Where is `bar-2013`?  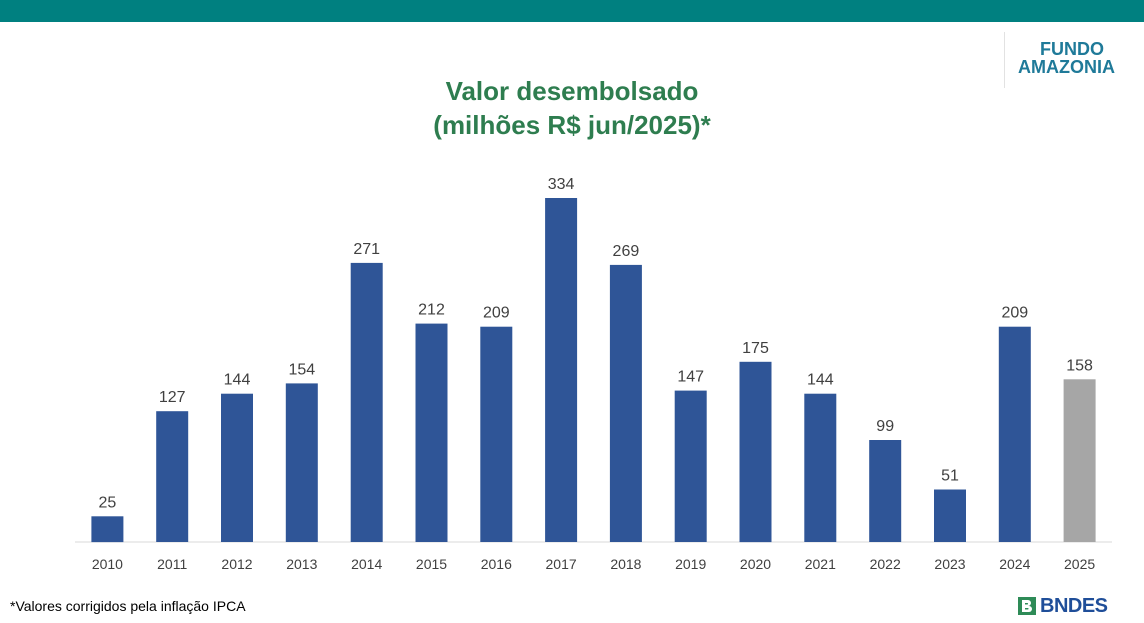 bar-2013 is located at coordinates (301, 462).